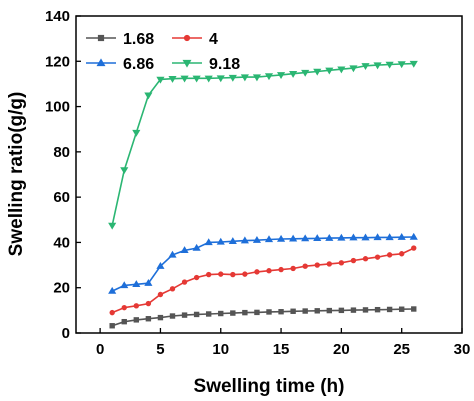  Describe the element at coordinates (163, 52) in the screenshot. I see `legend: 1.68 4 6.86 9.18` at that location.